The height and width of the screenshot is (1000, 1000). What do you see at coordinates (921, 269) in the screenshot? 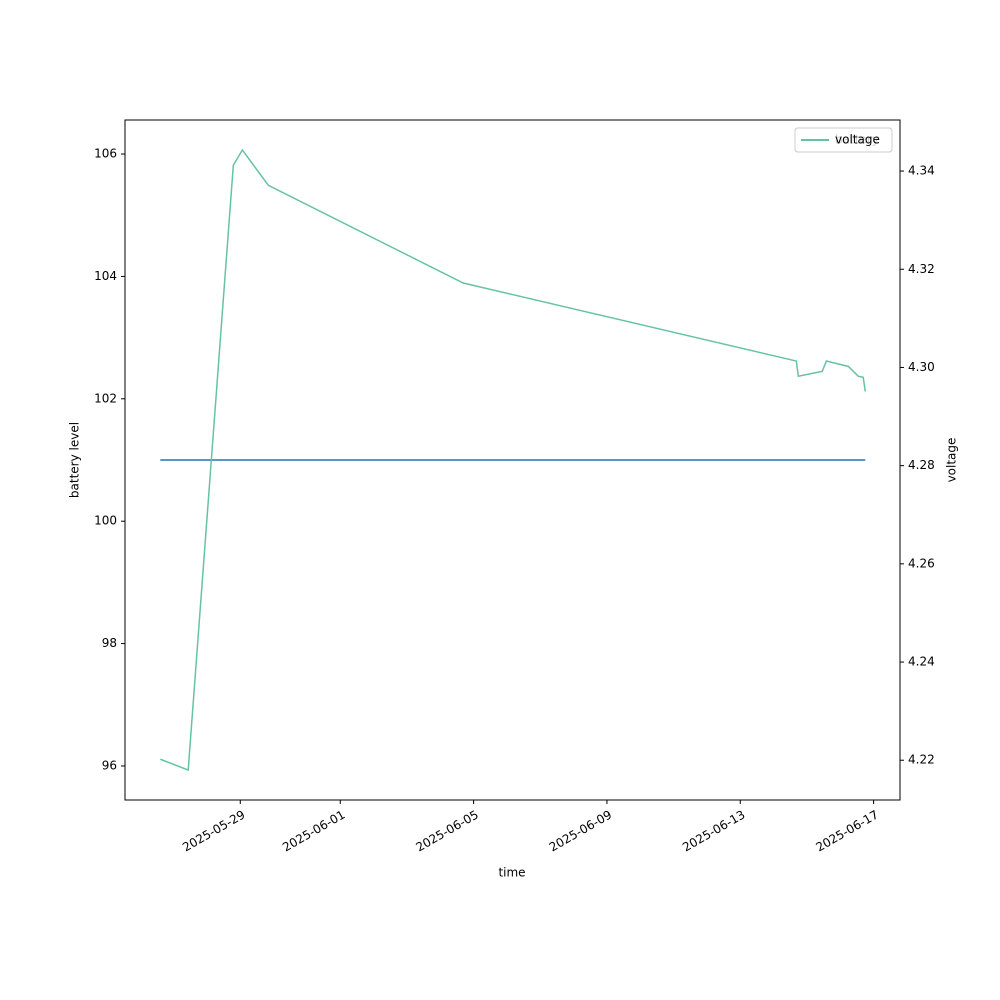
I see `y2-tick-label: 4.32` at bounding box center [921, 269].